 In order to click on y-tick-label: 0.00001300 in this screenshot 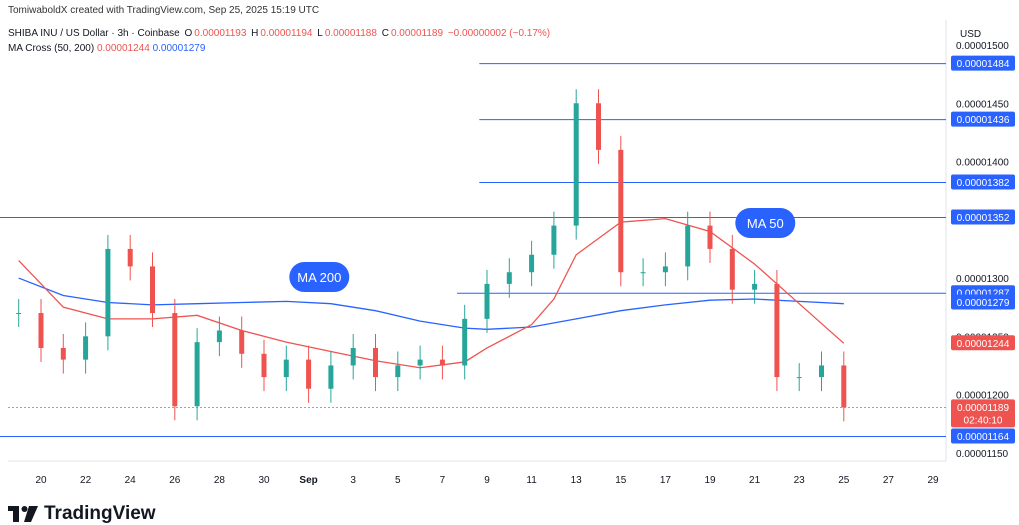, I will do `click(982, 279)`.